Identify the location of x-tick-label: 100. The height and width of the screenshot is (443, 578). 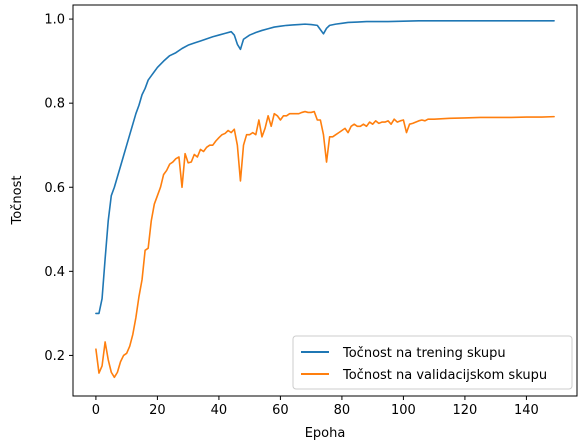
(403, 410).